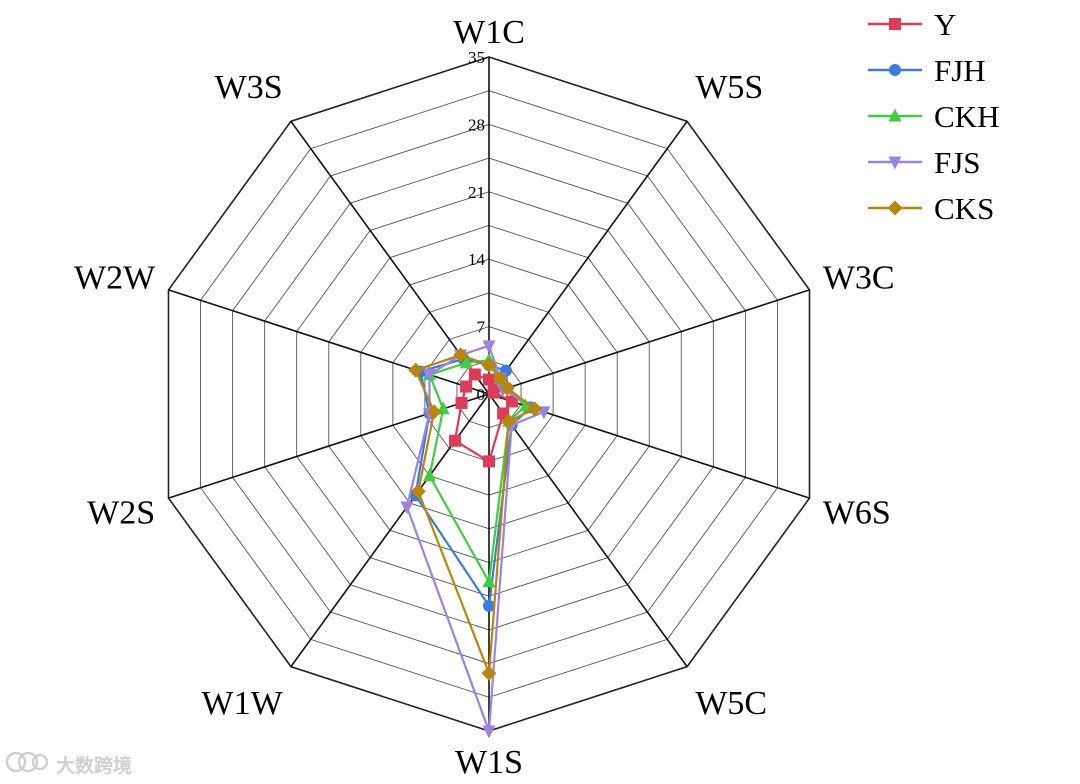 Image resolution: width=1080 pixels, height=784 pixels. What do you see at coordinates (931, 208) in the screenshot?
I see `legend-item-cks: CKS` at bounding box center [931, 208].